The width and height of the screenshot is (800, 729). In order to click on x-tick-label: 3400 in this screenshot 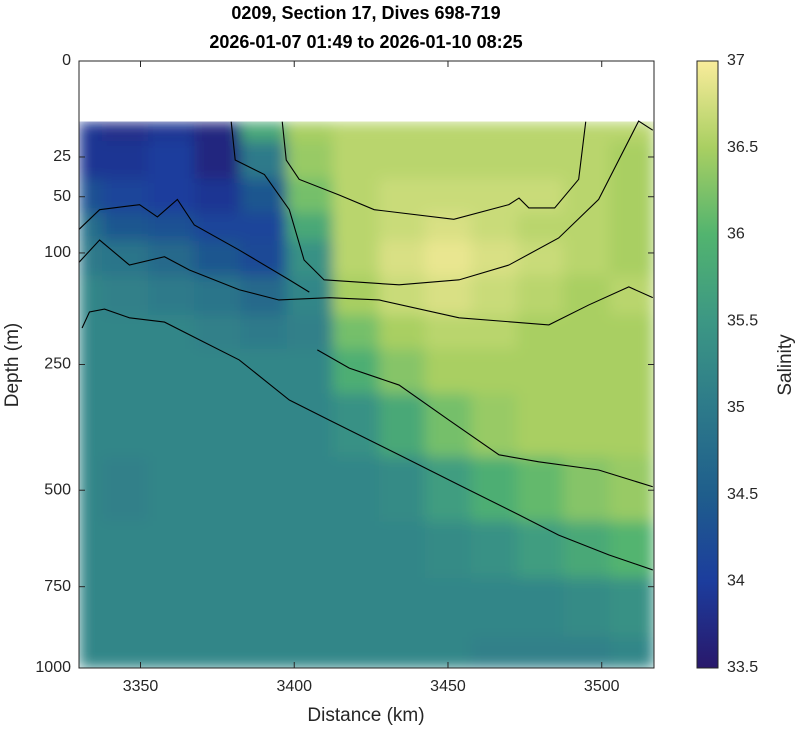, I will do `click(294, 686)`.